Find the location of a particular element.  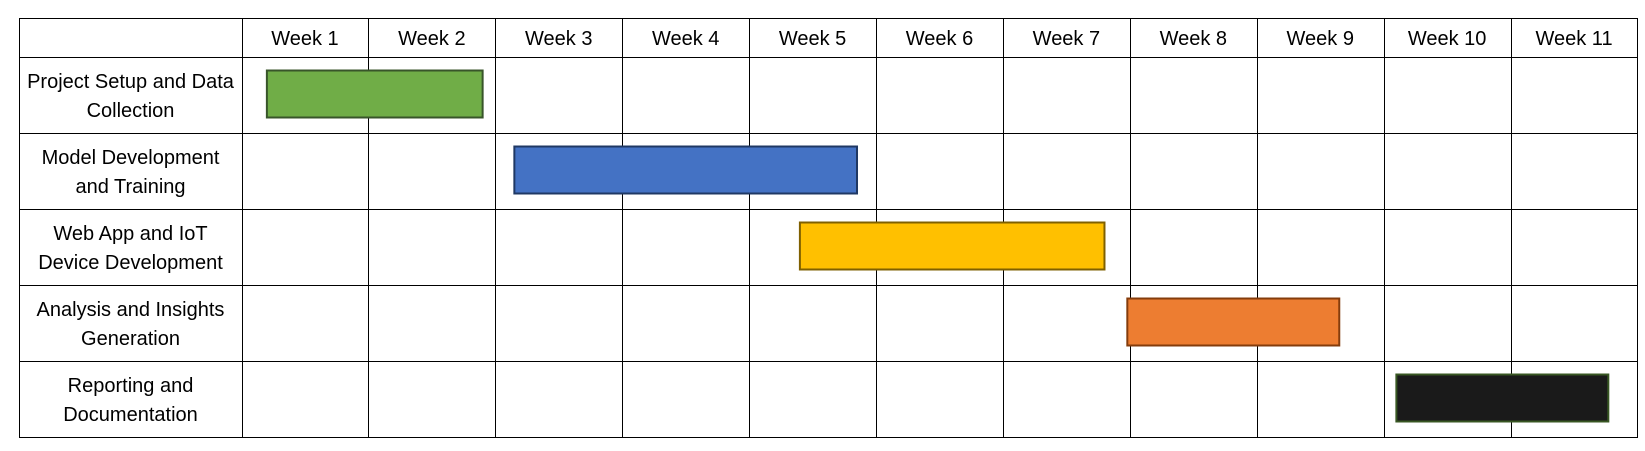

week-header-5: Week 5 is located at coordinates (812, 39).